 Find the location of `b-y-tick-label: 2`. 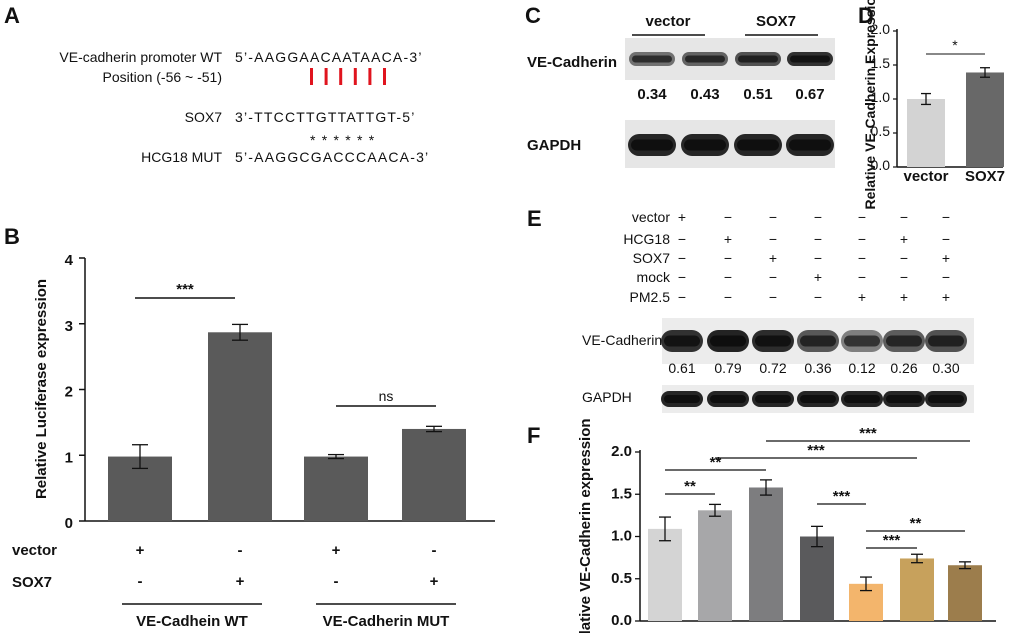

b-y-tick-label: 2 is located at coordinates (69, 392).